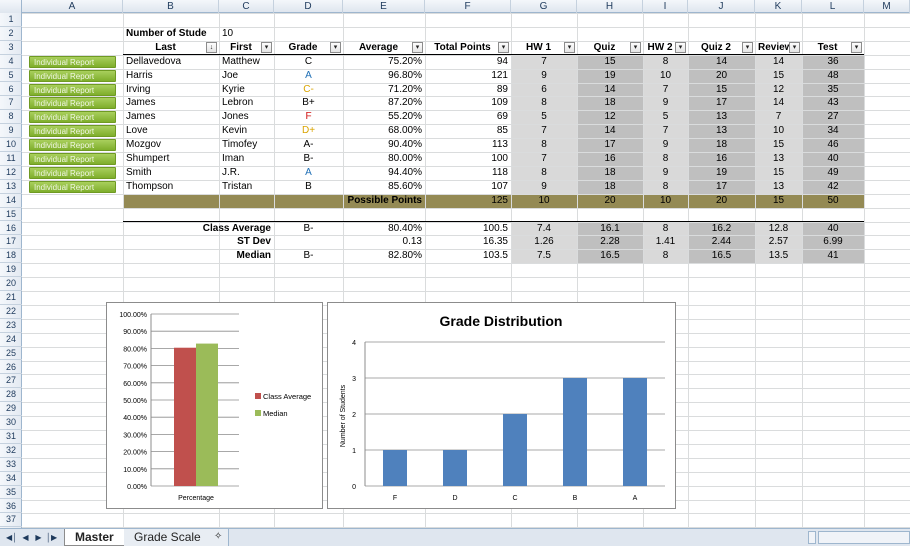 The image size is (910, 546). Describe the element at coordinates (11, 131) in the screenshot. I see `row-header-9: 9` at that location.